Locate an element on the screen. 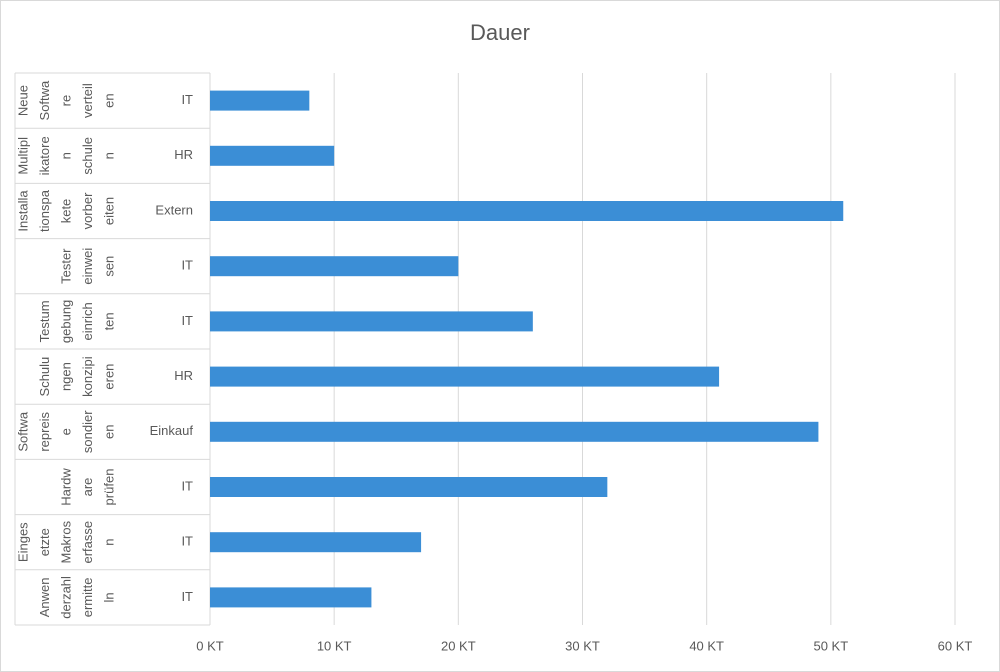 The image size is (1000, 672). chart-title: Dauer is located at coordinates (500, 32).